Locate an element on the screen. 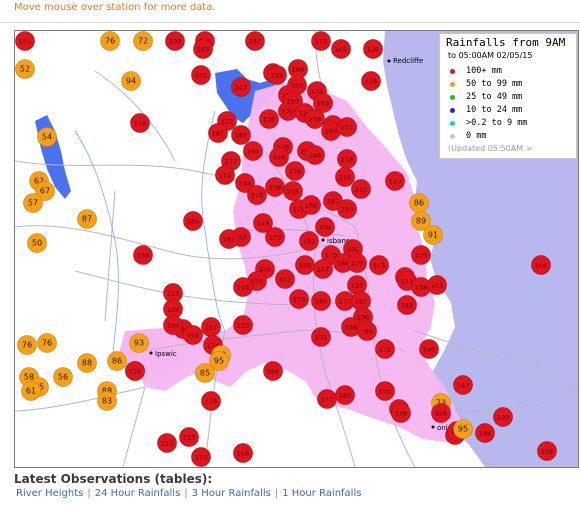 Image resolution: width=580 pixels, height=510 pixels. rain-station-marker: 88 is located at coordinates (87, 363).